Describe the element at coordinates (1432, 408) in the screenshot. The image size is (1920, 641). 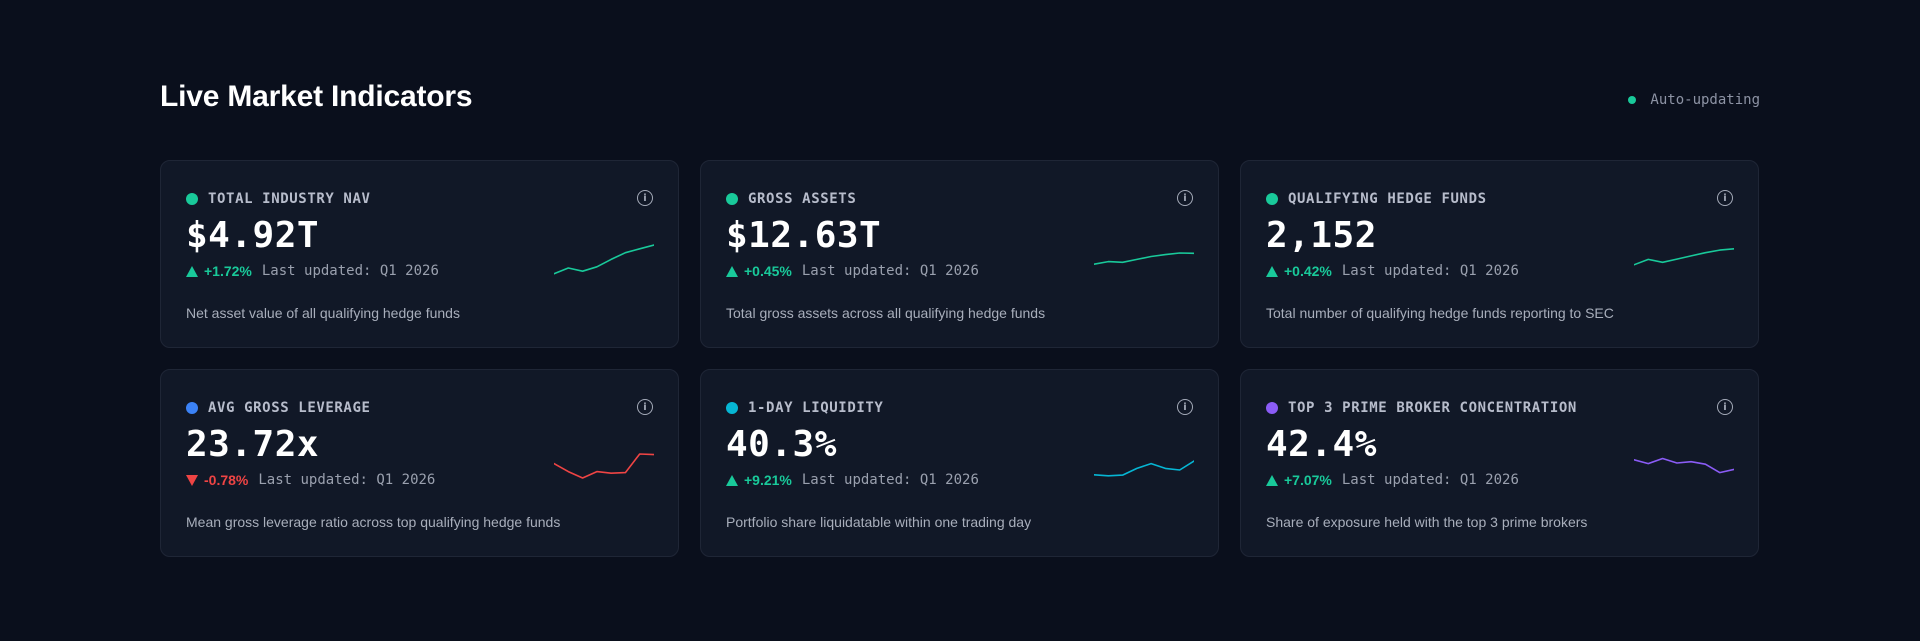
I see `indicator-label: TOP 3 PRIME BROKER CONCENTRATION` at that location.